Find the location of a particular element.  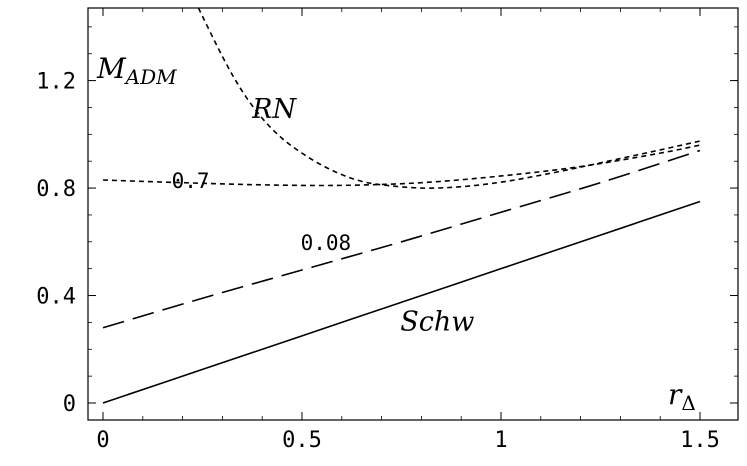

annotation-schw: Schw is located at coordinates (437, 321).